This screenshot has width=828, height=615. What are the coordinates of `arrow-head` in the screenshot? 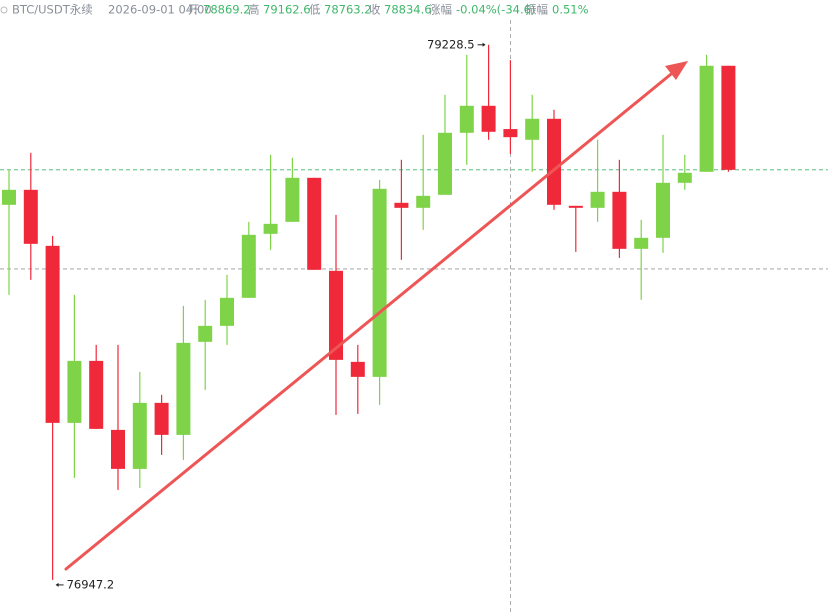 It's located at (676, 70).